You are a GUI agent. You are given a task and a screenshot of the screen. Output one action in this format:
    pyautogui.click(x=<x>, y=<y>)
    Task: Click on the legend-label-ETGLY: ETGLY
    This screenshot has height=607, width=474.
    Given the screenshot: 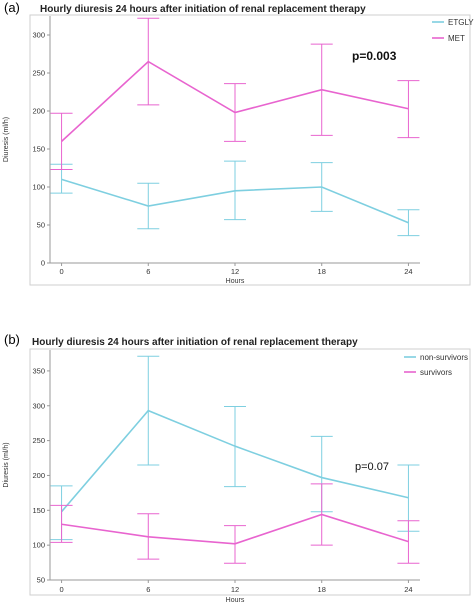 What is the action you would take?
    pyautogui.click(x=461, y=22)
    